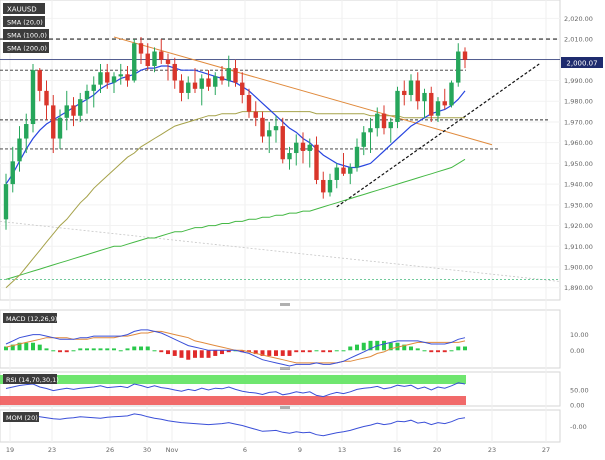 This screenshot has height=460, width=605. Describe the element at coordinates (578, 164) in the screenshot. I see `y-tick-label: 1,950.00` at that location.